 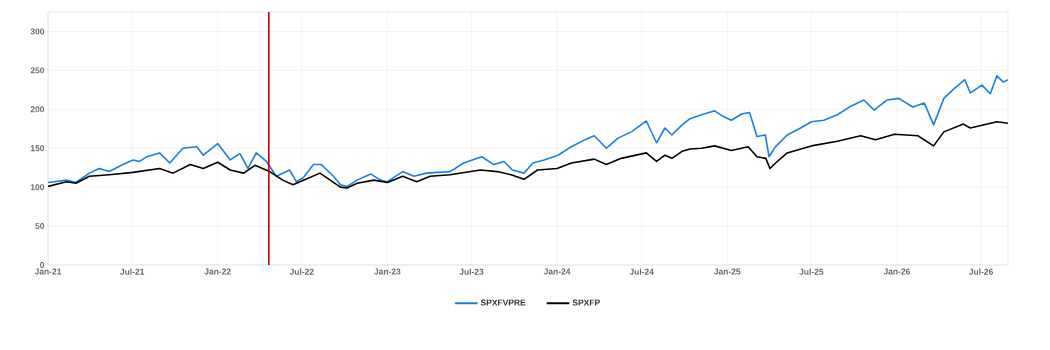 I want to click on x-tick-label: Jul-25, so click(x=811, y=271).